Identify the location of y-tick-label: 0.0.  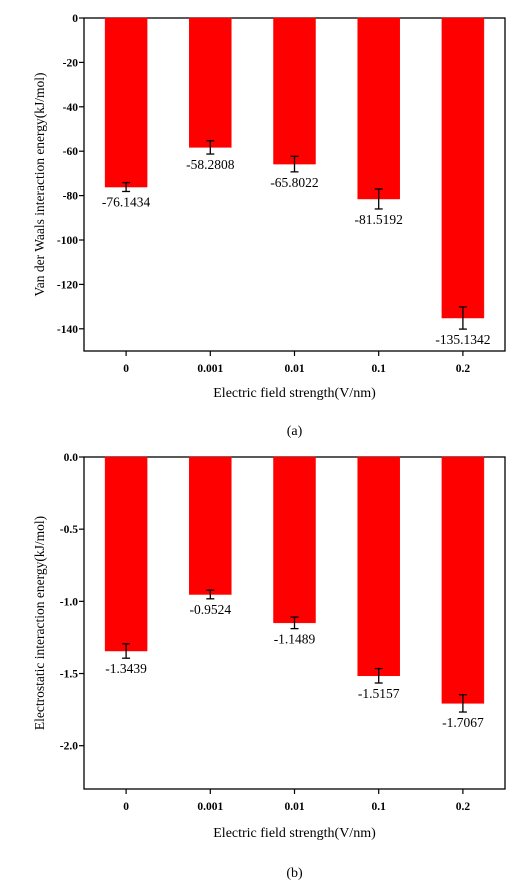
(71, 458).